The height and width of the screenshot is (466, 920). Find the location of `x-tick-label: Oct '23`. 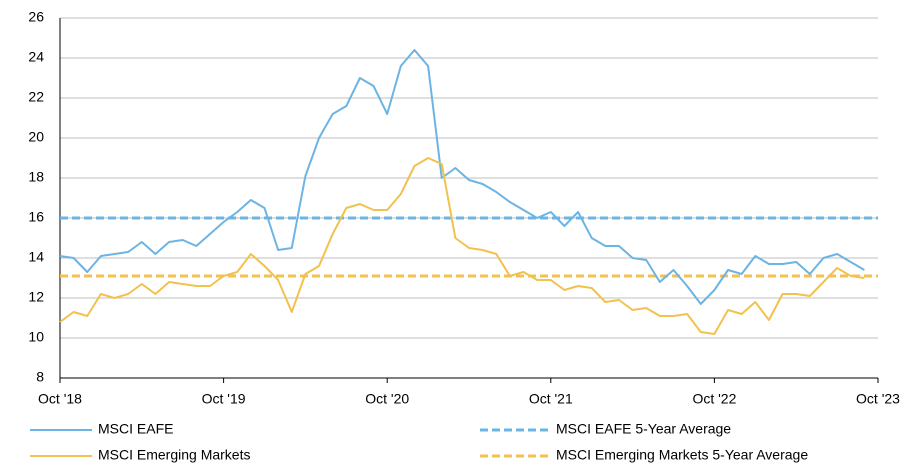

x-tick-label: Oct '23 is located at coordinates (878, 399).